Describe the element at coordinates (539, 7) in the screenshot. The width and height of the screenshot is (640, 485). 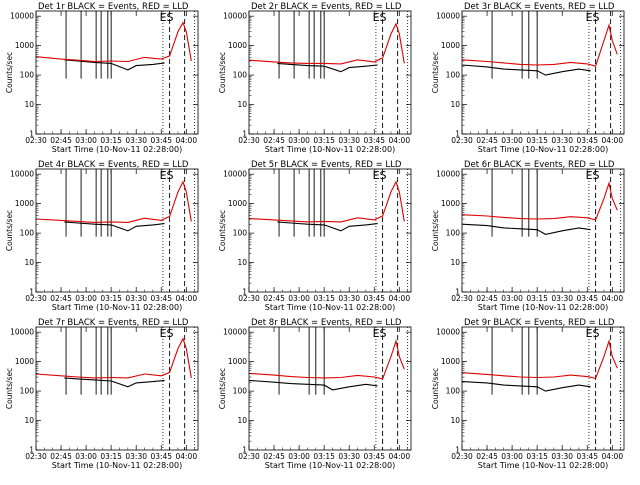
I see `chart-title: Det 3r BLACK = Events, RED = LLD` at that location.